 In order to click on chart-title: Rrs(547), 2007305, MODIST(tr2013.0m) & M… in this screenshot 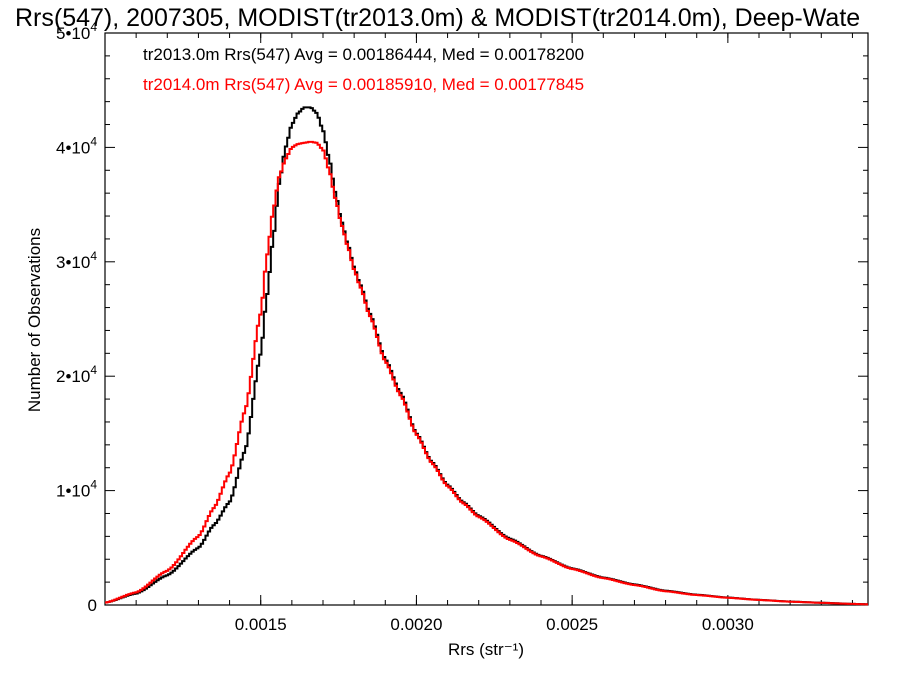, I will do `click(437, 18)`.